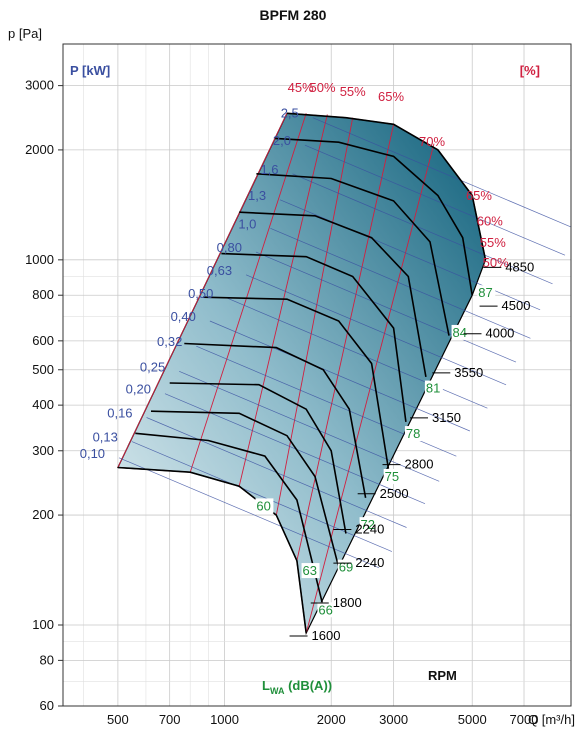 This screenshot has width=586, height=733. I want to click on rpm-label: 4500, so click(516, 305).